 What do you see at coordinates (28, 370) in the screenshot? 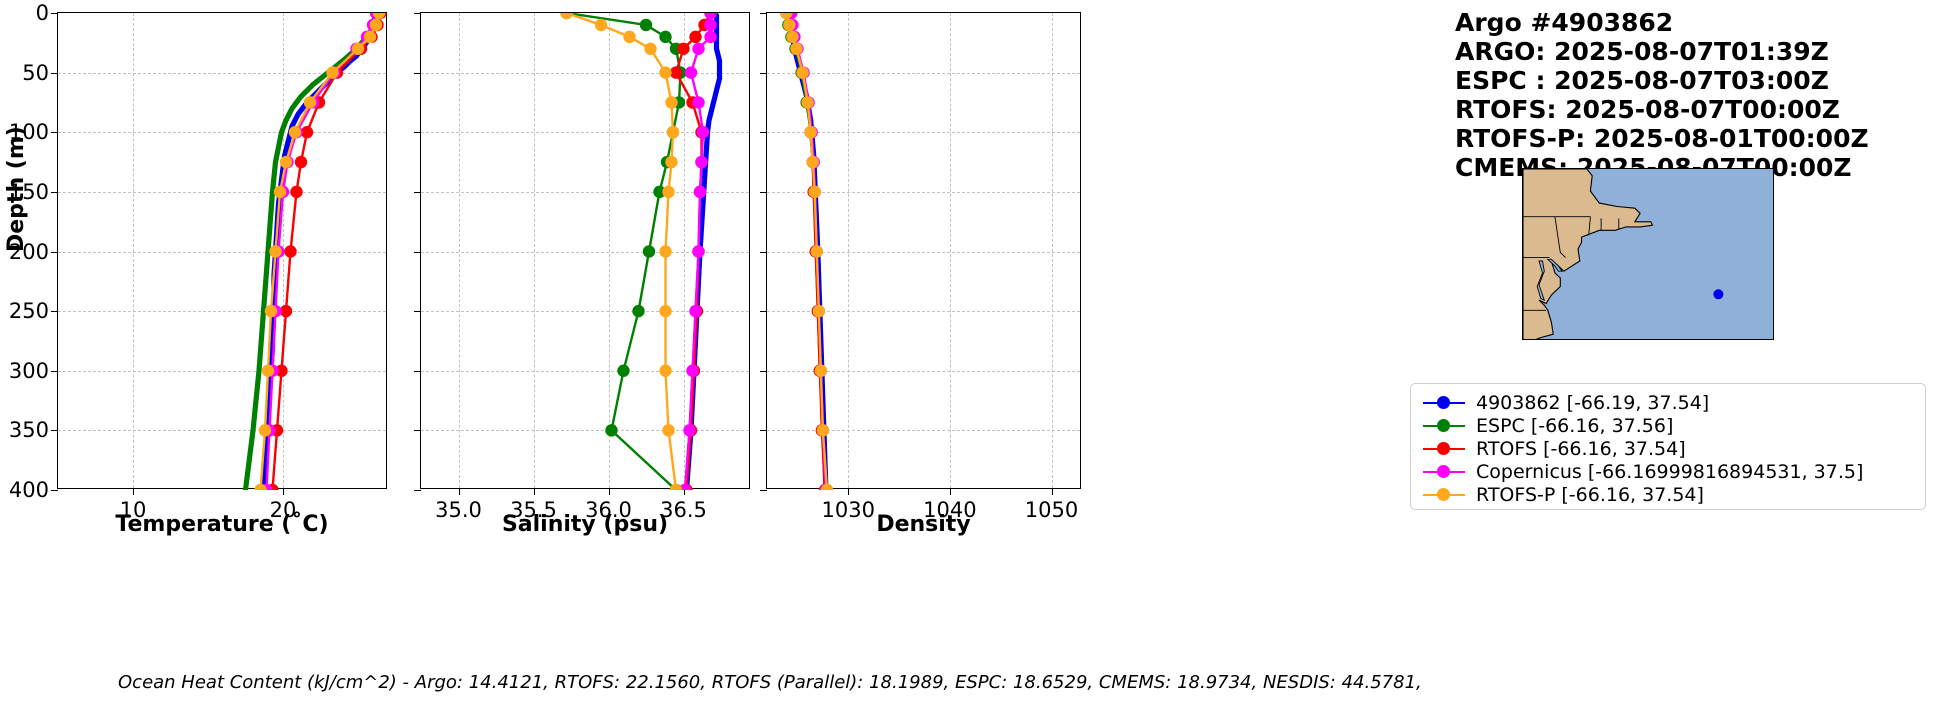
I see `y-tick-label: 300` at bounding box center [28, 370].